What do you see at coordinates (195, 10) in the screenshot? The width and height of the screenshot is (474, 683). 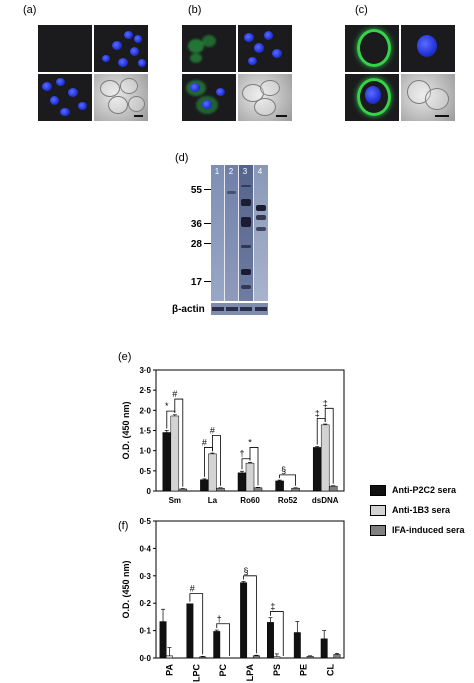 I see `panel-label-b: (b)` at bounding box center [195, 10].